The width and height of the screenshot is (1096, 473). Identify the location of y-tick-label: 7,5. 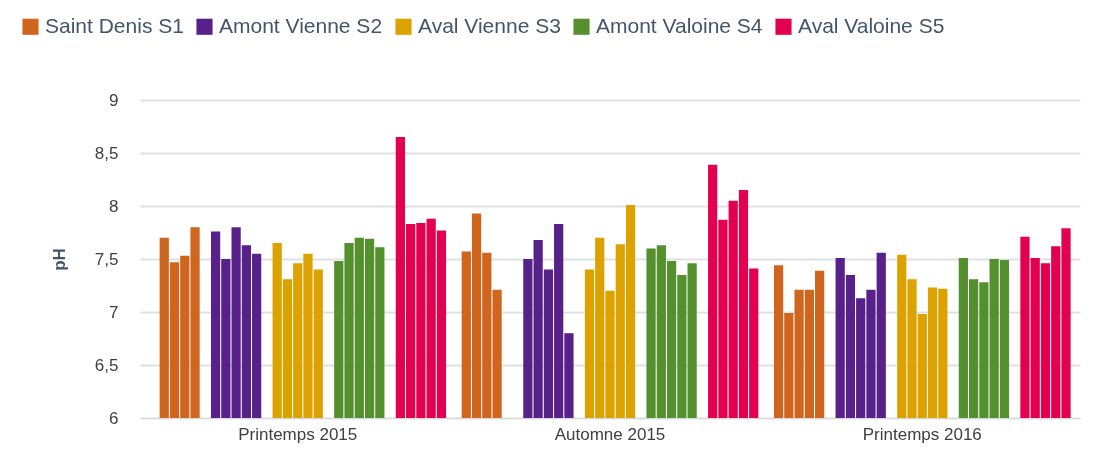
(106, 259).